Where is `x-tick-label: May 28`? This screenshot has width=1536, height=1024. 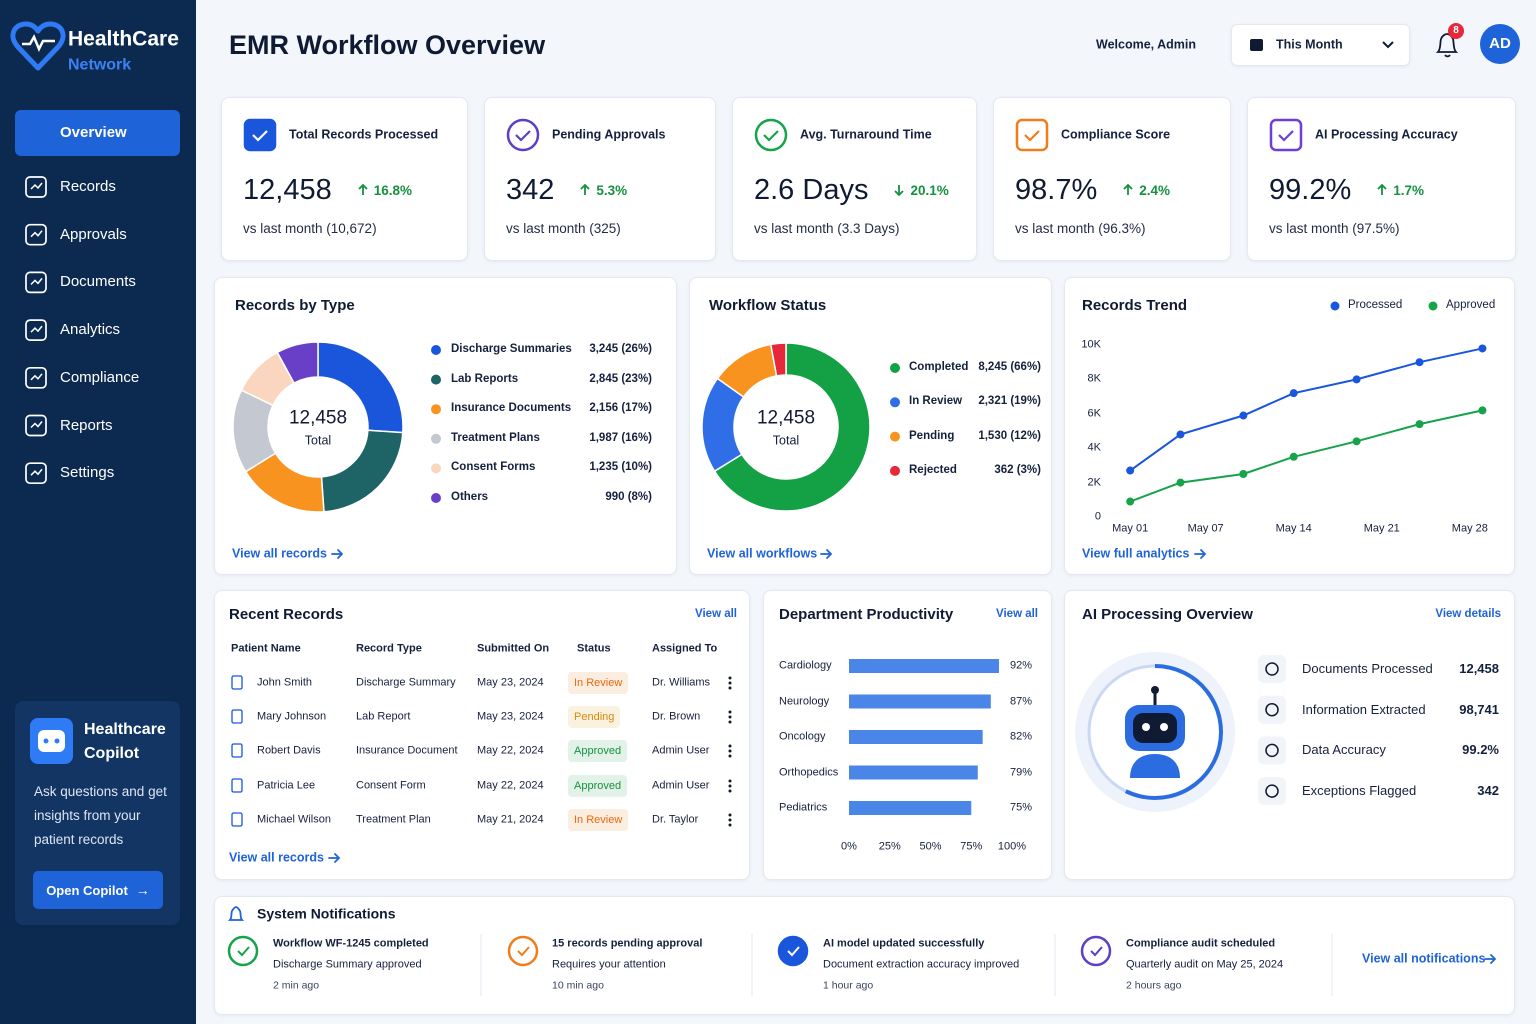 x-tick-label: May 28 is located at coordinates (1469, 528).